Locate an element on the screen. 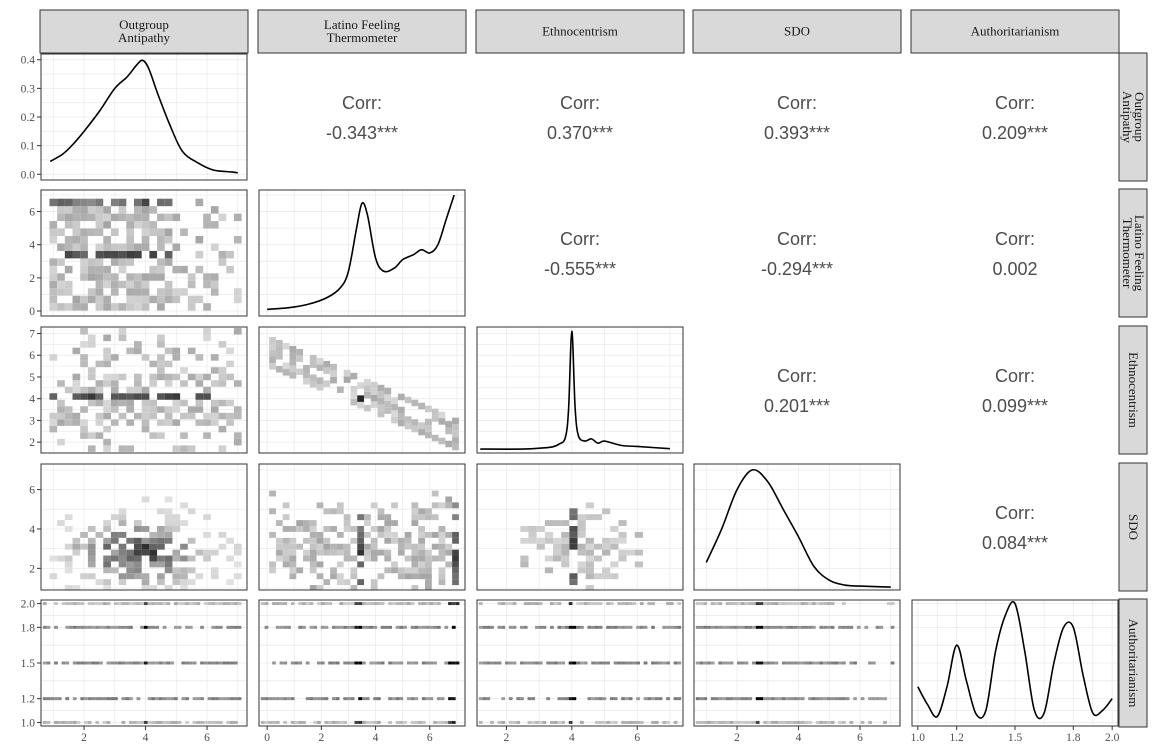 This screenshot has width=1157, height=749. y-tick-label: 1.2 is located at coordinates (28, 700).